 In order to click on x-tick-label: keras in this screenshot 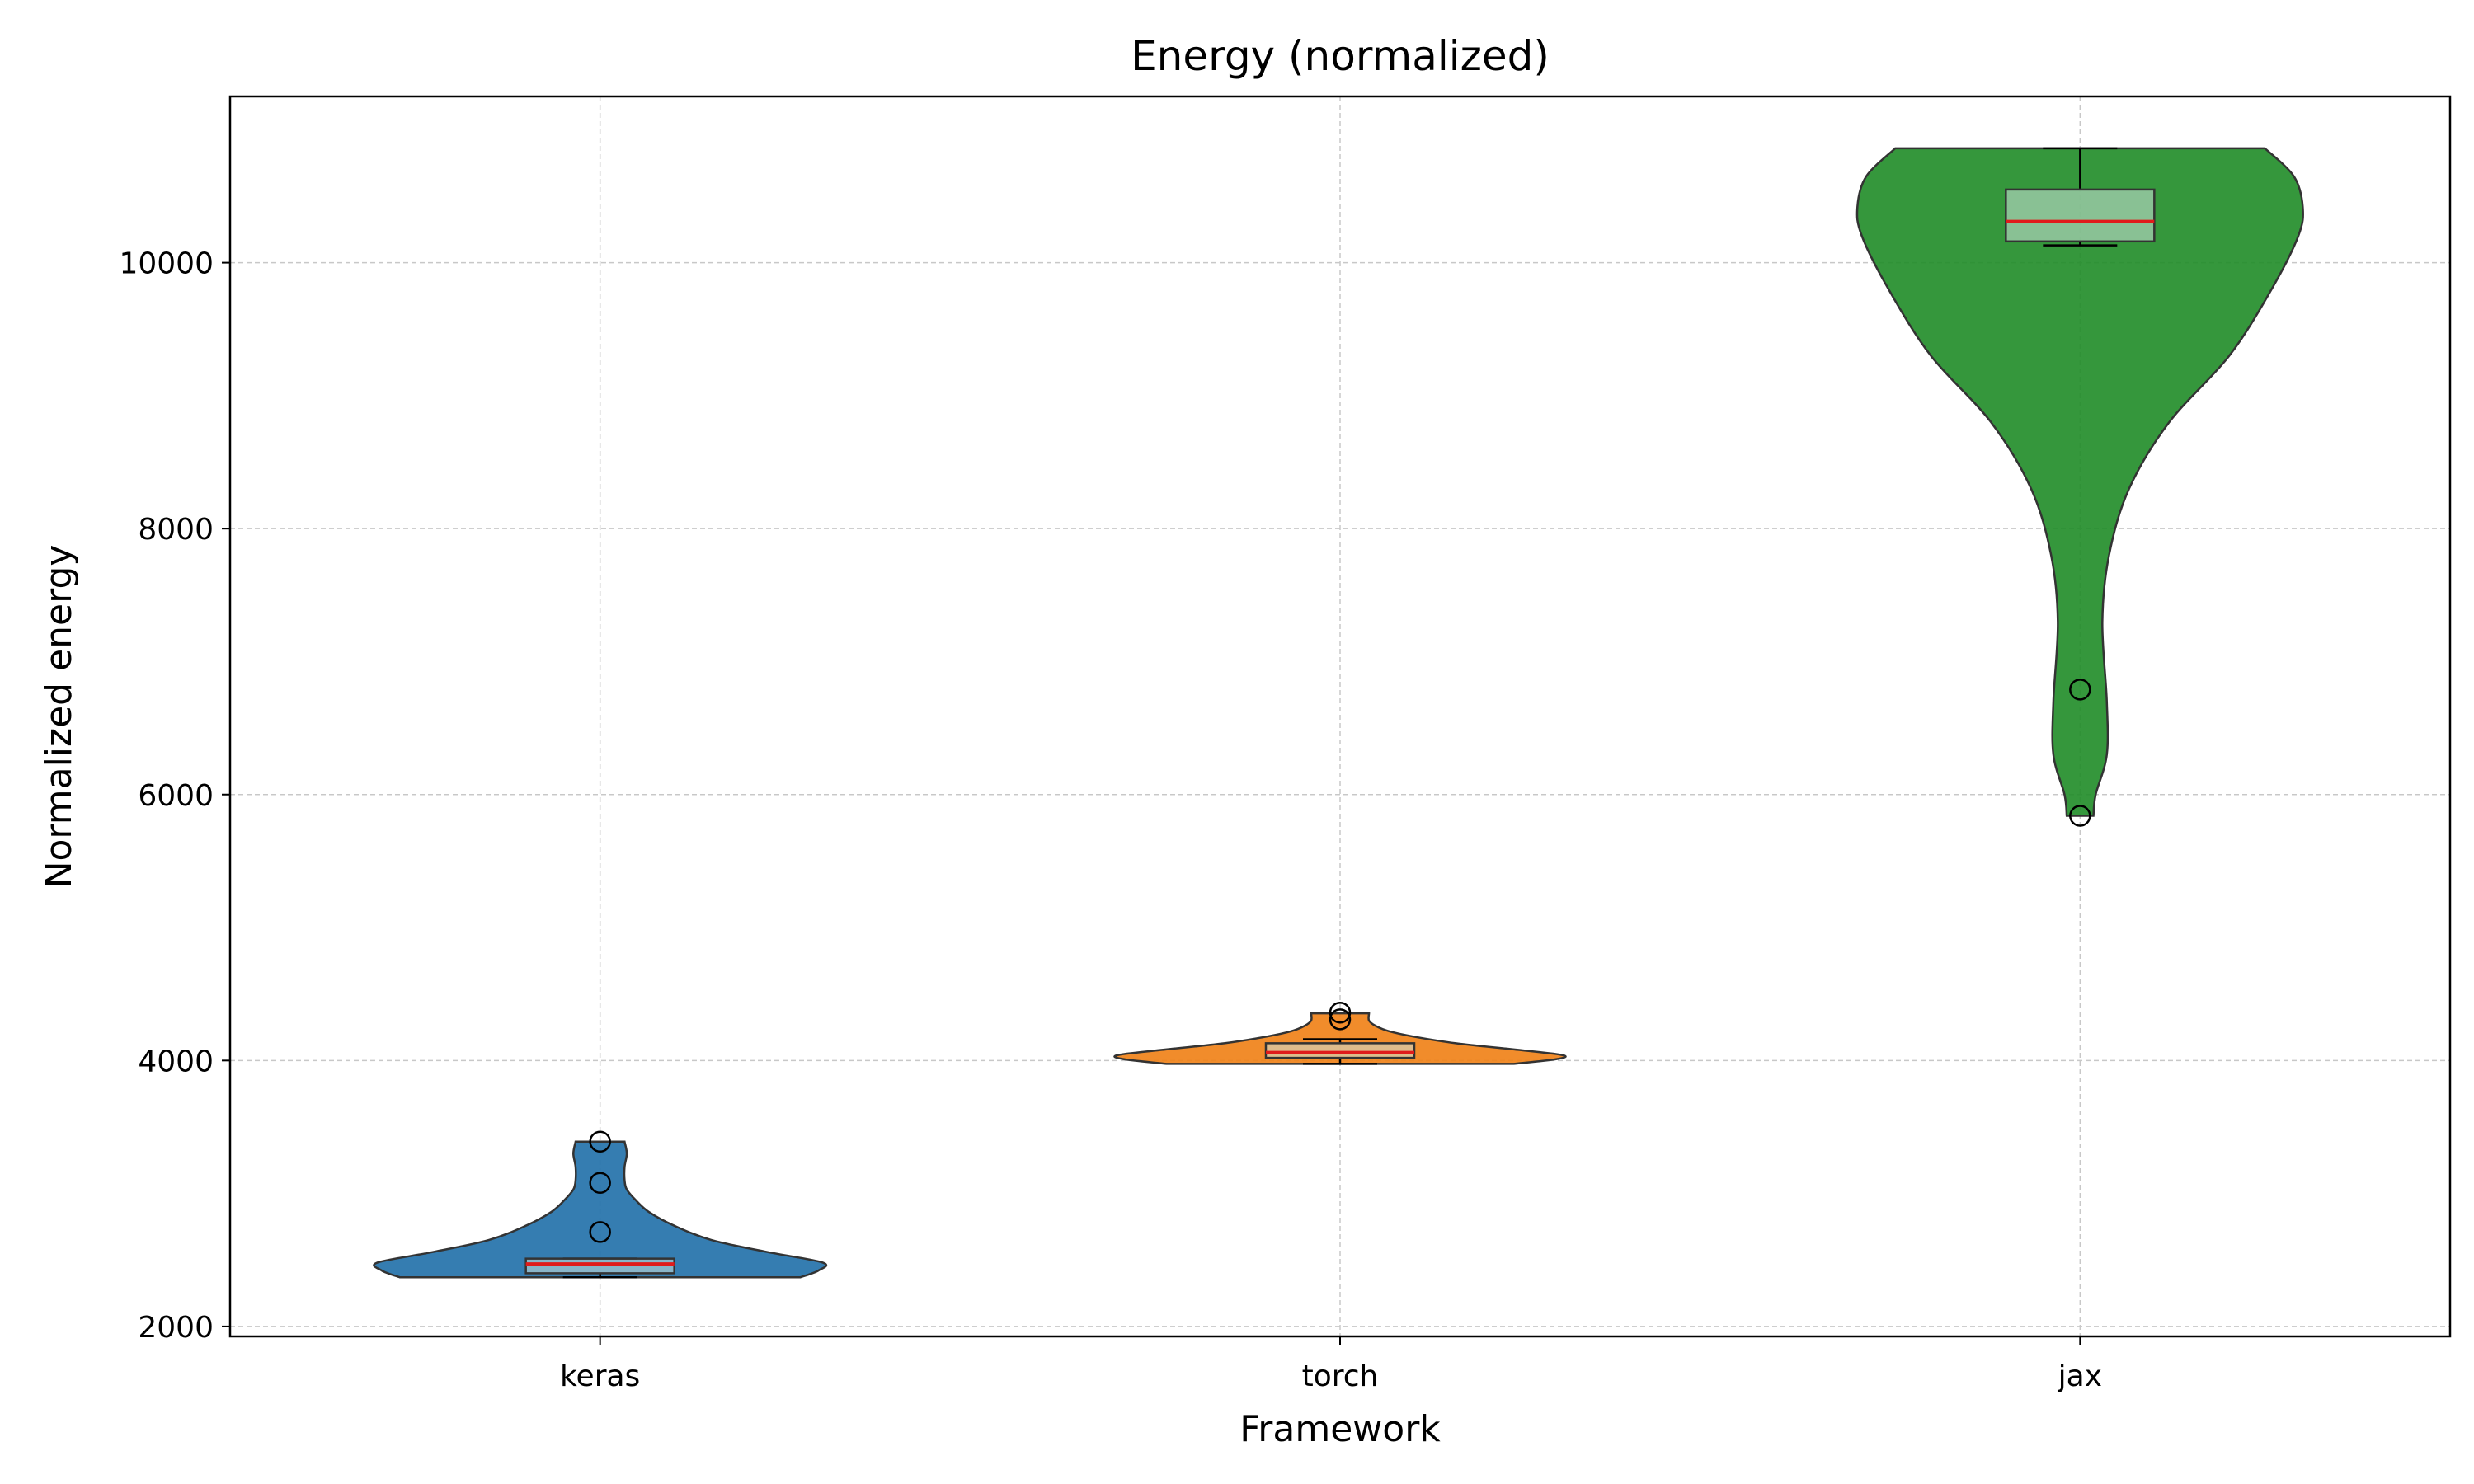, I will do `click(600, 1376)`.